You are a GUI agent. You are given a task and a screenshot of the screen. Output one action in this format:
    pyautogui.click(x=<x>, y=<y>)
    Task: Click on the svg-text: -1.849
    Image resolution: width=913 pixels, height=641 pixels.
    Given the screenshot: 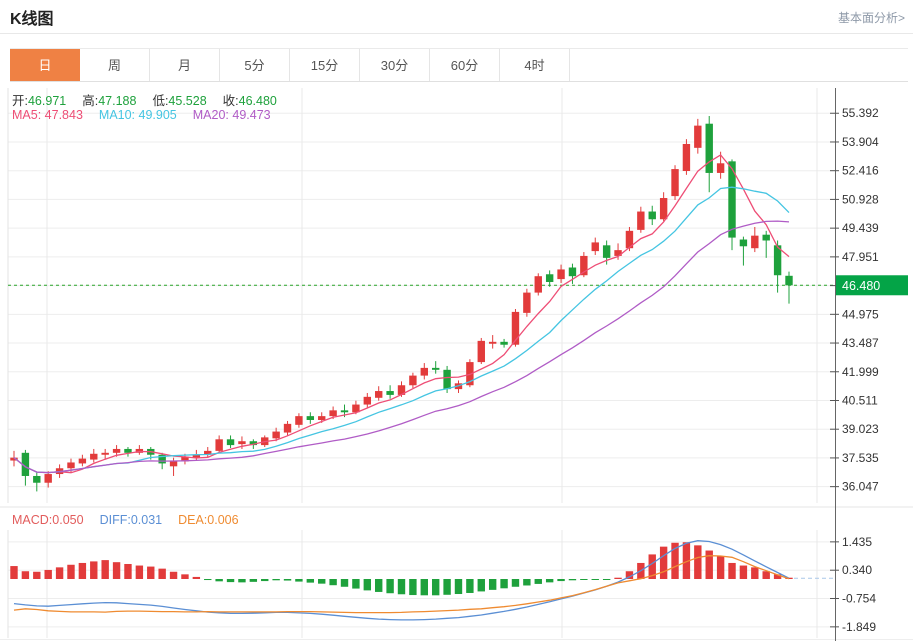 What is the action you would take?
    pyautogui.click(x=859, y=627)
    